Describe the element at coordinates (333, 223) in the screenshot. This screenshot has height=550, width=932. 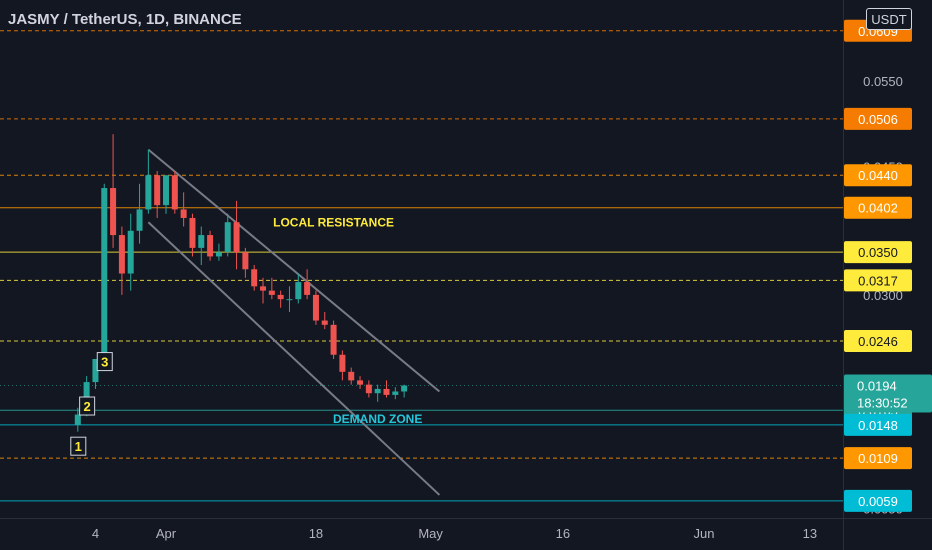
I see `chart-annotation: LOCAL RESISTANCE` at that location.